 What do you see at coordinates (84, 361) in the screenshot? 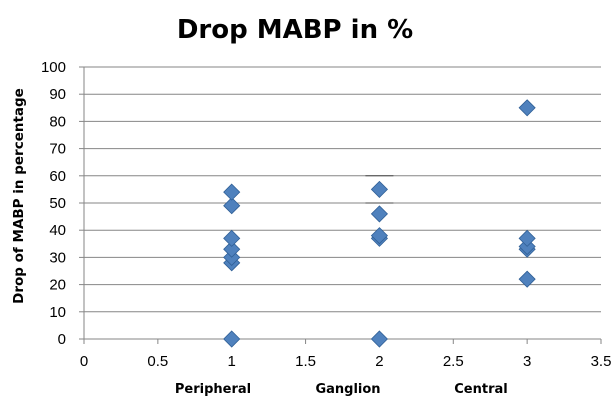
I see `x-tick-label: 0` at bounding box center [84, 361].